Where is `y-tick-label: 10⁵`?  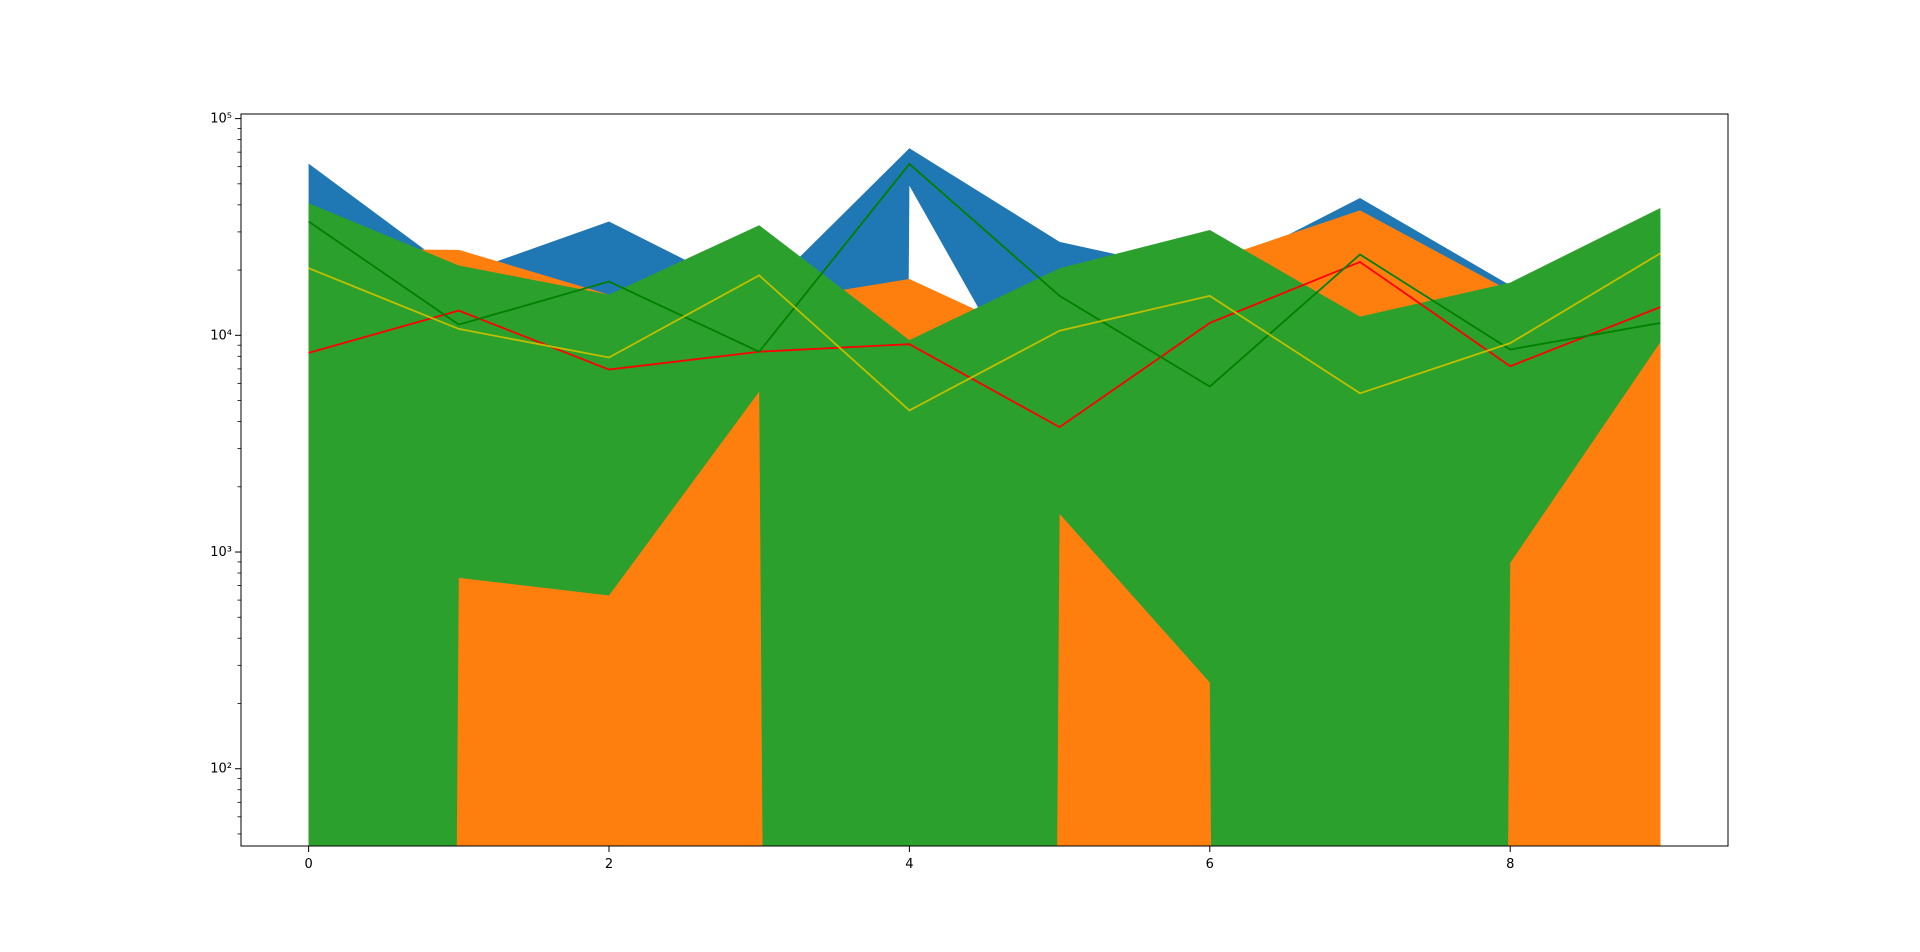
y-tick-label: 10⁵ is located at coordinates (221, 119).